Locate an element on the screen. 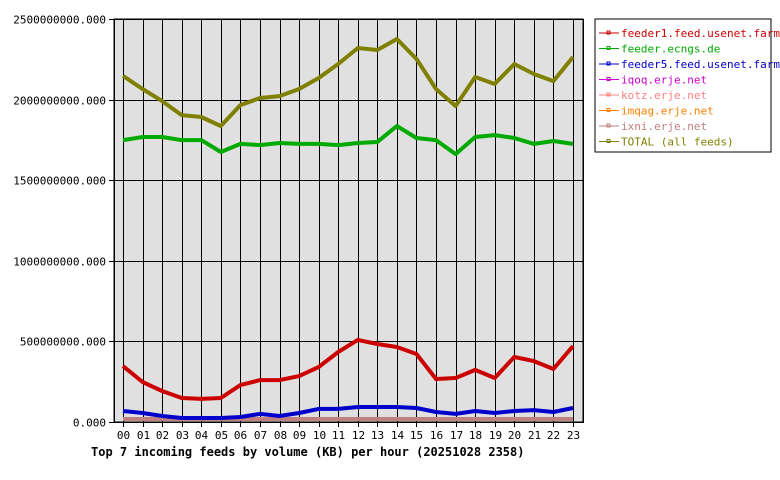 The height and width of the screenshot is (480, 780). x-tick-label: 22 is located at coordinates (553, 435).